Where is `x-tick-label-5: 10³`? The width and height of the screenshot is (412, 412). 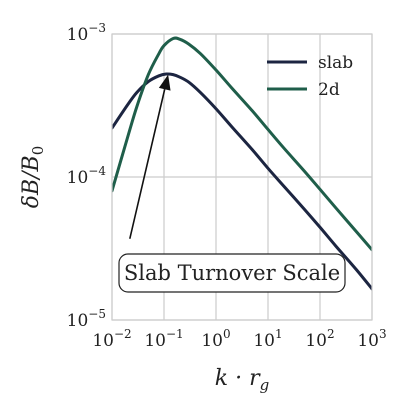
x-tick-label-5: 10³ is located at coordinates (371, 339).